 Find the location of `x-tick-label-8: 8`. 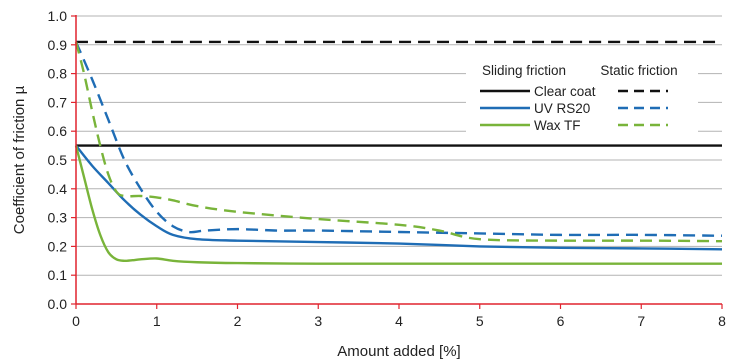

x-tick-label-8: 8 is located at coordinates (722, 321).